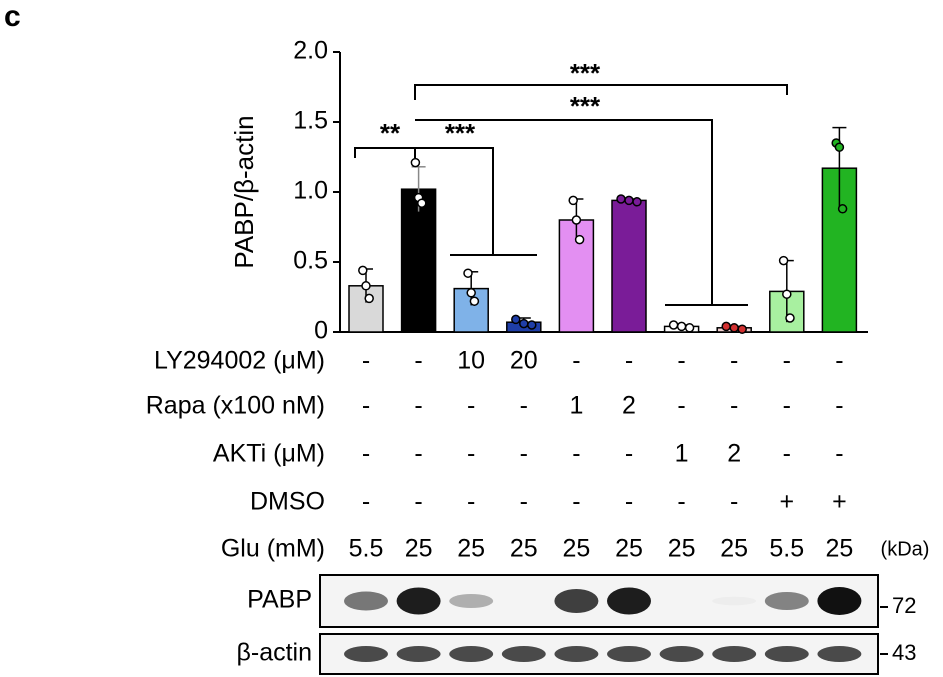 The image size is (943, 677). What do you see at coordinates (390, 133) in the screenshot?
I see `significance-label: **` at bounding box center [390, 133].